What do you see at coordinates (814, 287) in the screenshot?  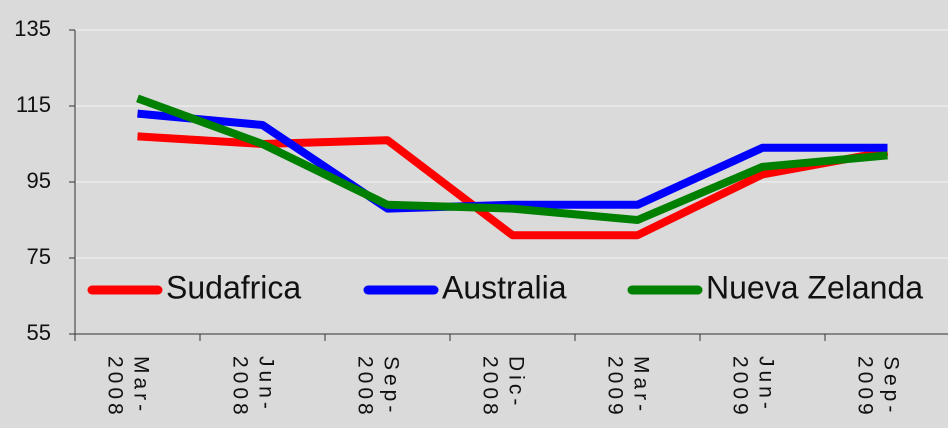 I see `legend-label: Nueva Zelanda` at bounding box center [814, 287].